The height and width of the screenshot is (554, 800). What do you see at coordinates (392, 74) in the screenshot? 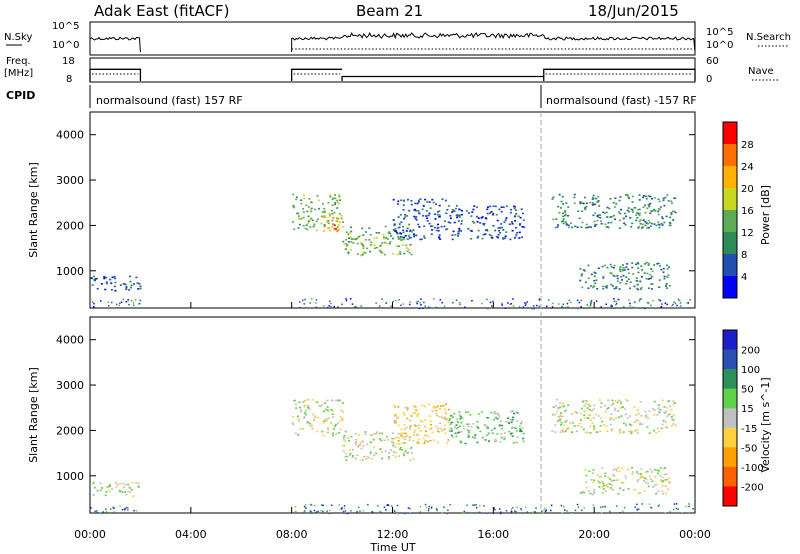
I see `freq-trace` at bounding box center [392, 74].